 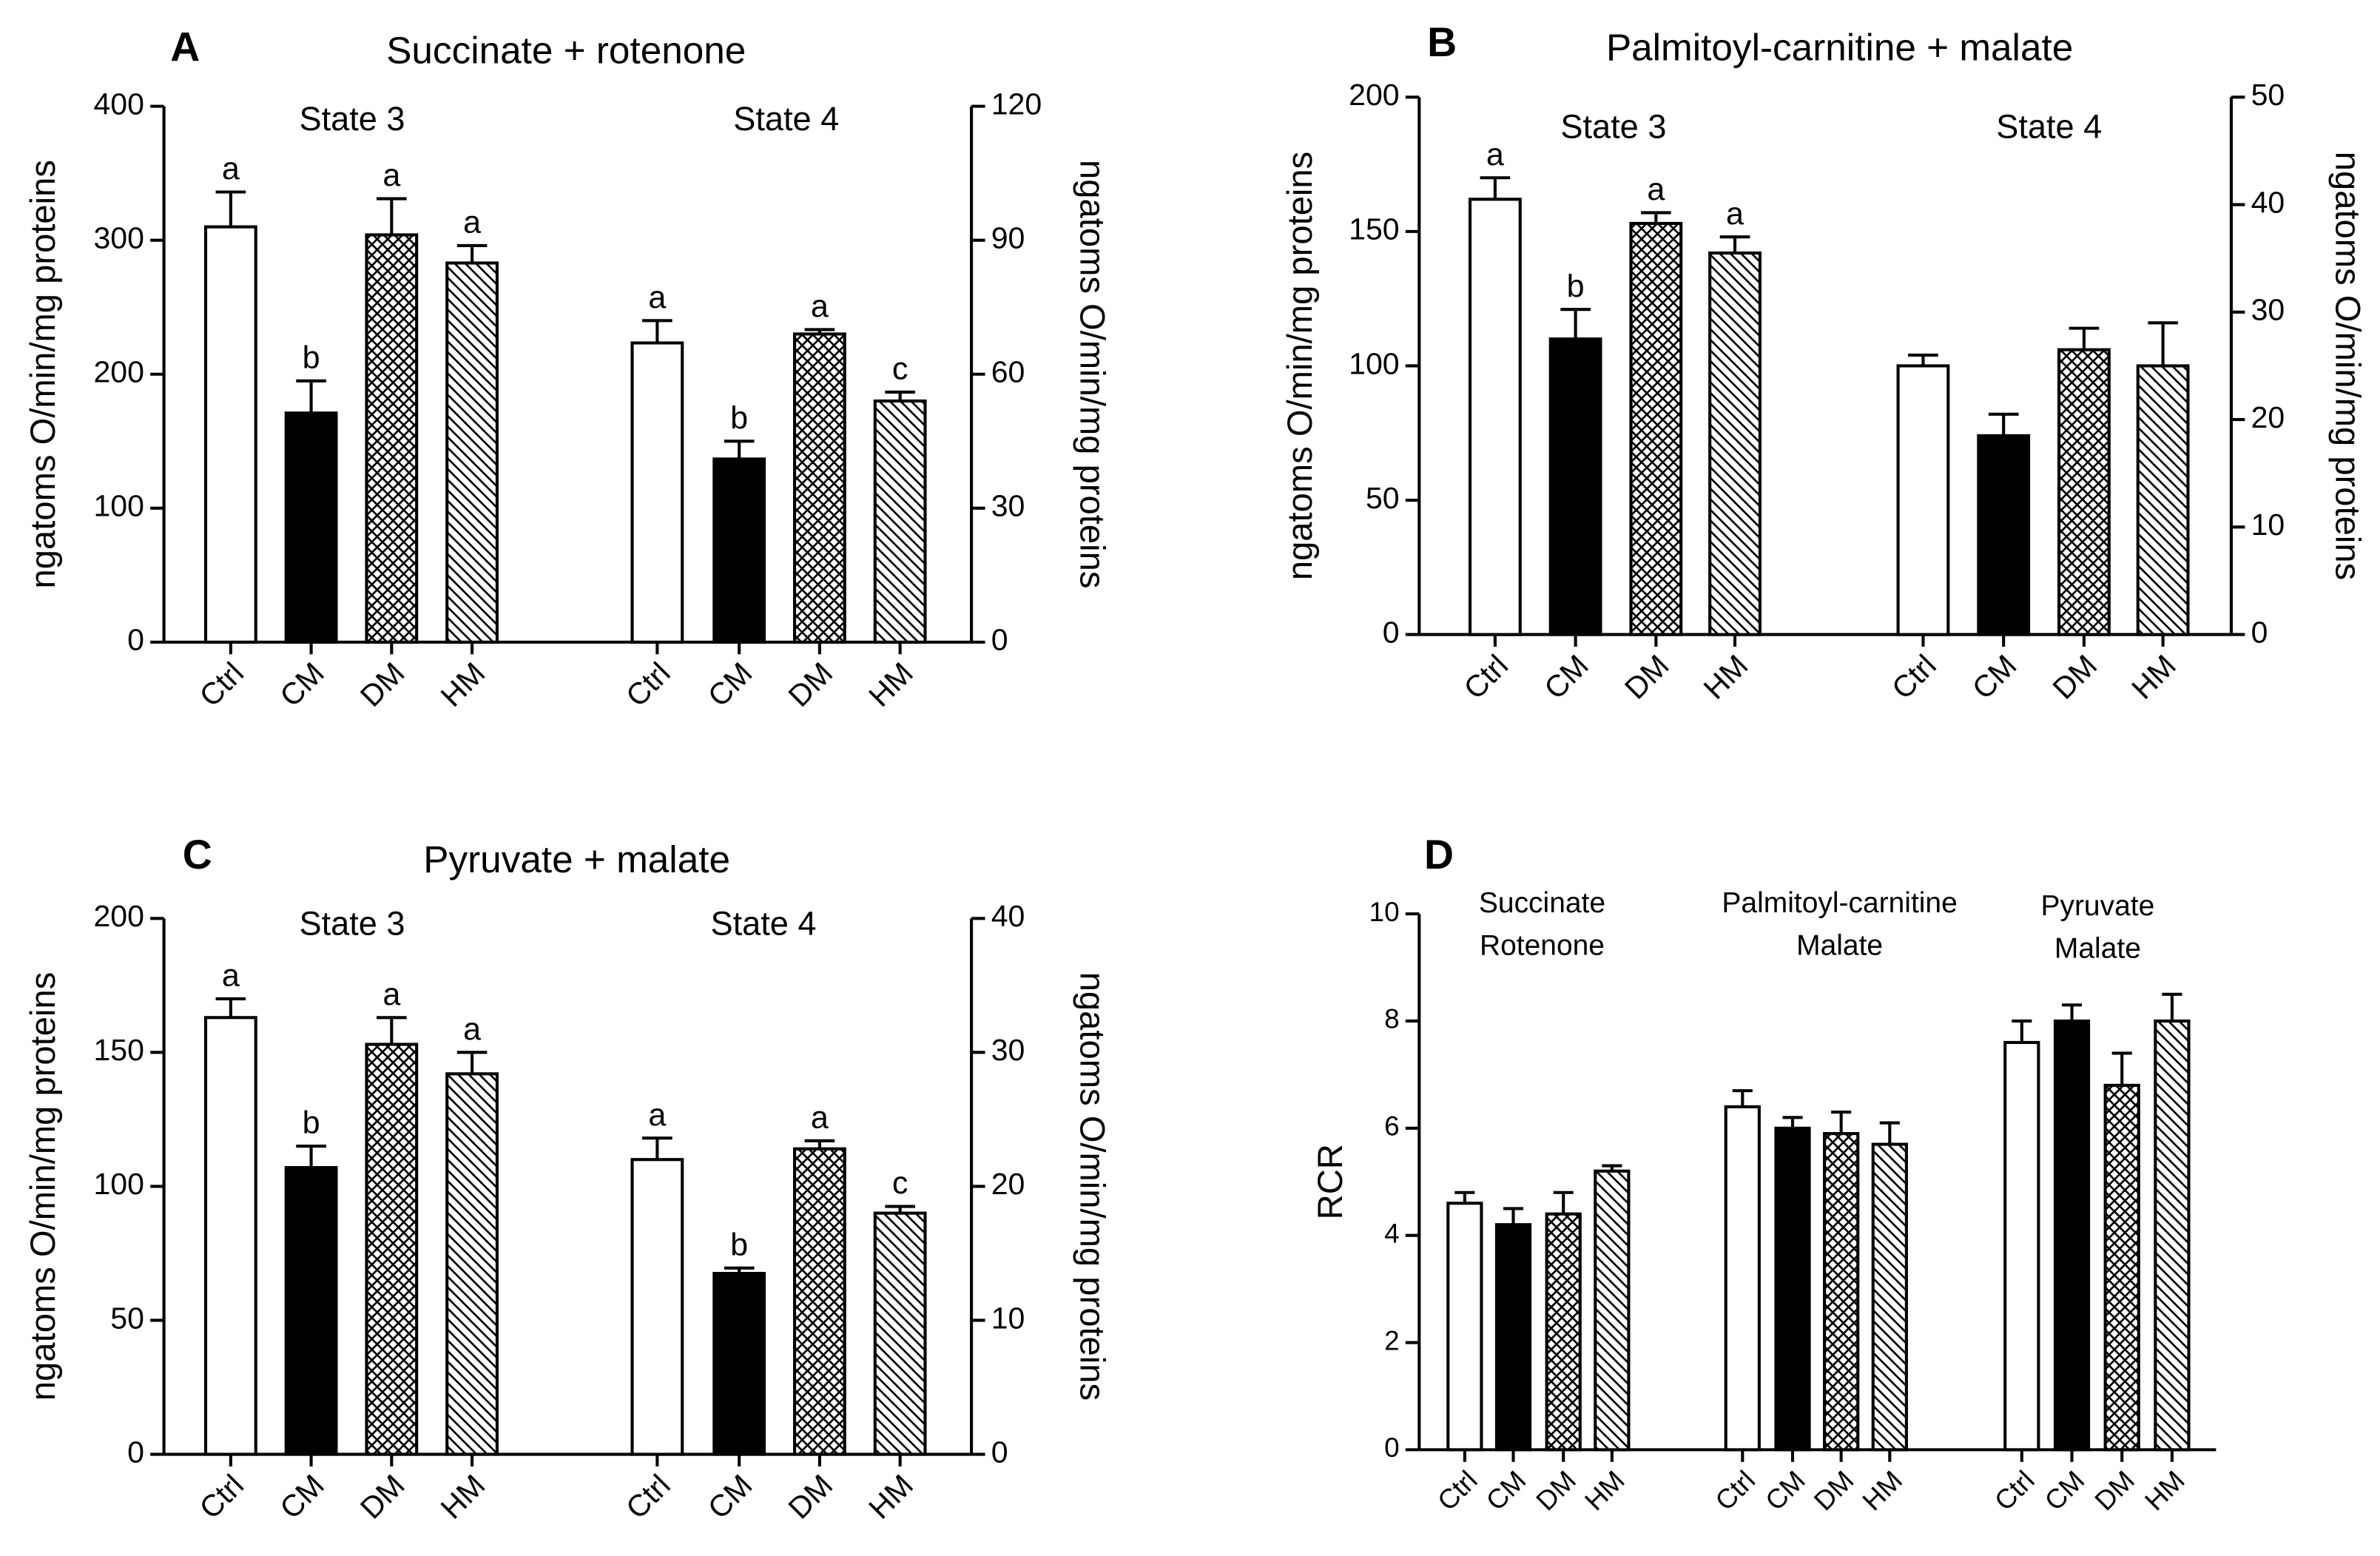 I want to click on panel-label: B, so click(x=1442, y=42).